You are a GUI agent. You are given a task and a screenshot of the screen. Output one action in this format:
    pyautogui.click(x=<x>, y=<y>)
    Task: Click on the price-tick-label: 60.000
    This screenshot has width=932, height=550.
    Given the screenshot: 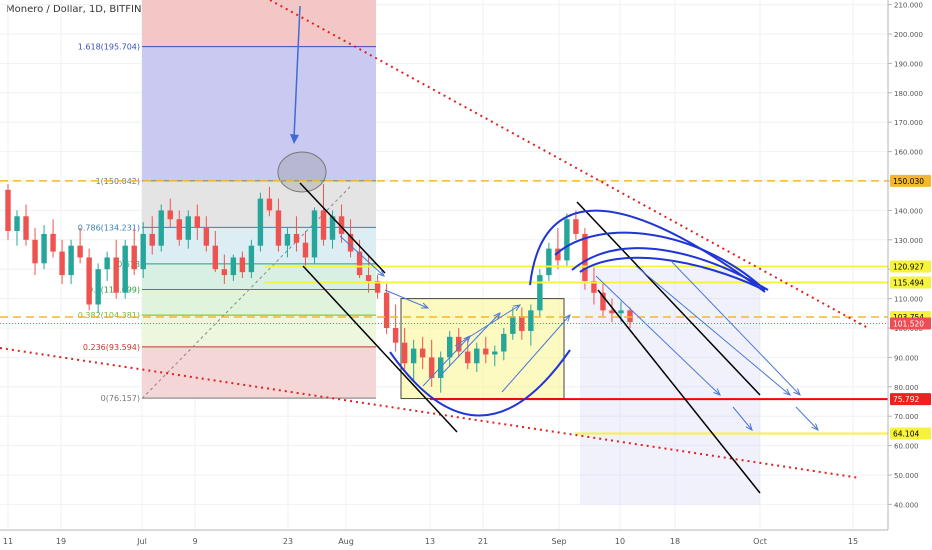 What is the action you would take?
    pyautogui.click(x=906, y=447)
    